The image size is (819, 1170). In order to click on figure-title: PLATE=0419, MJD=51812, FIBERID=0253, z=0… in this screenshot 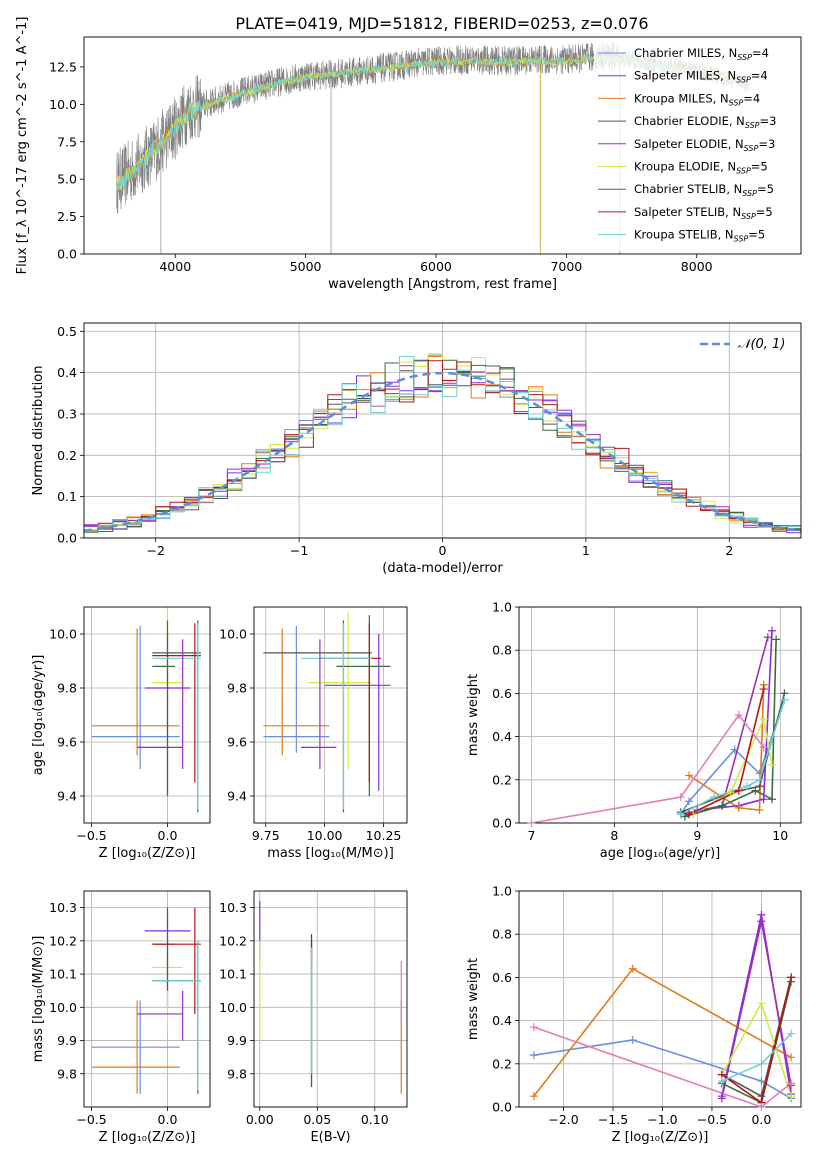, I will do `click(441, 23)`.